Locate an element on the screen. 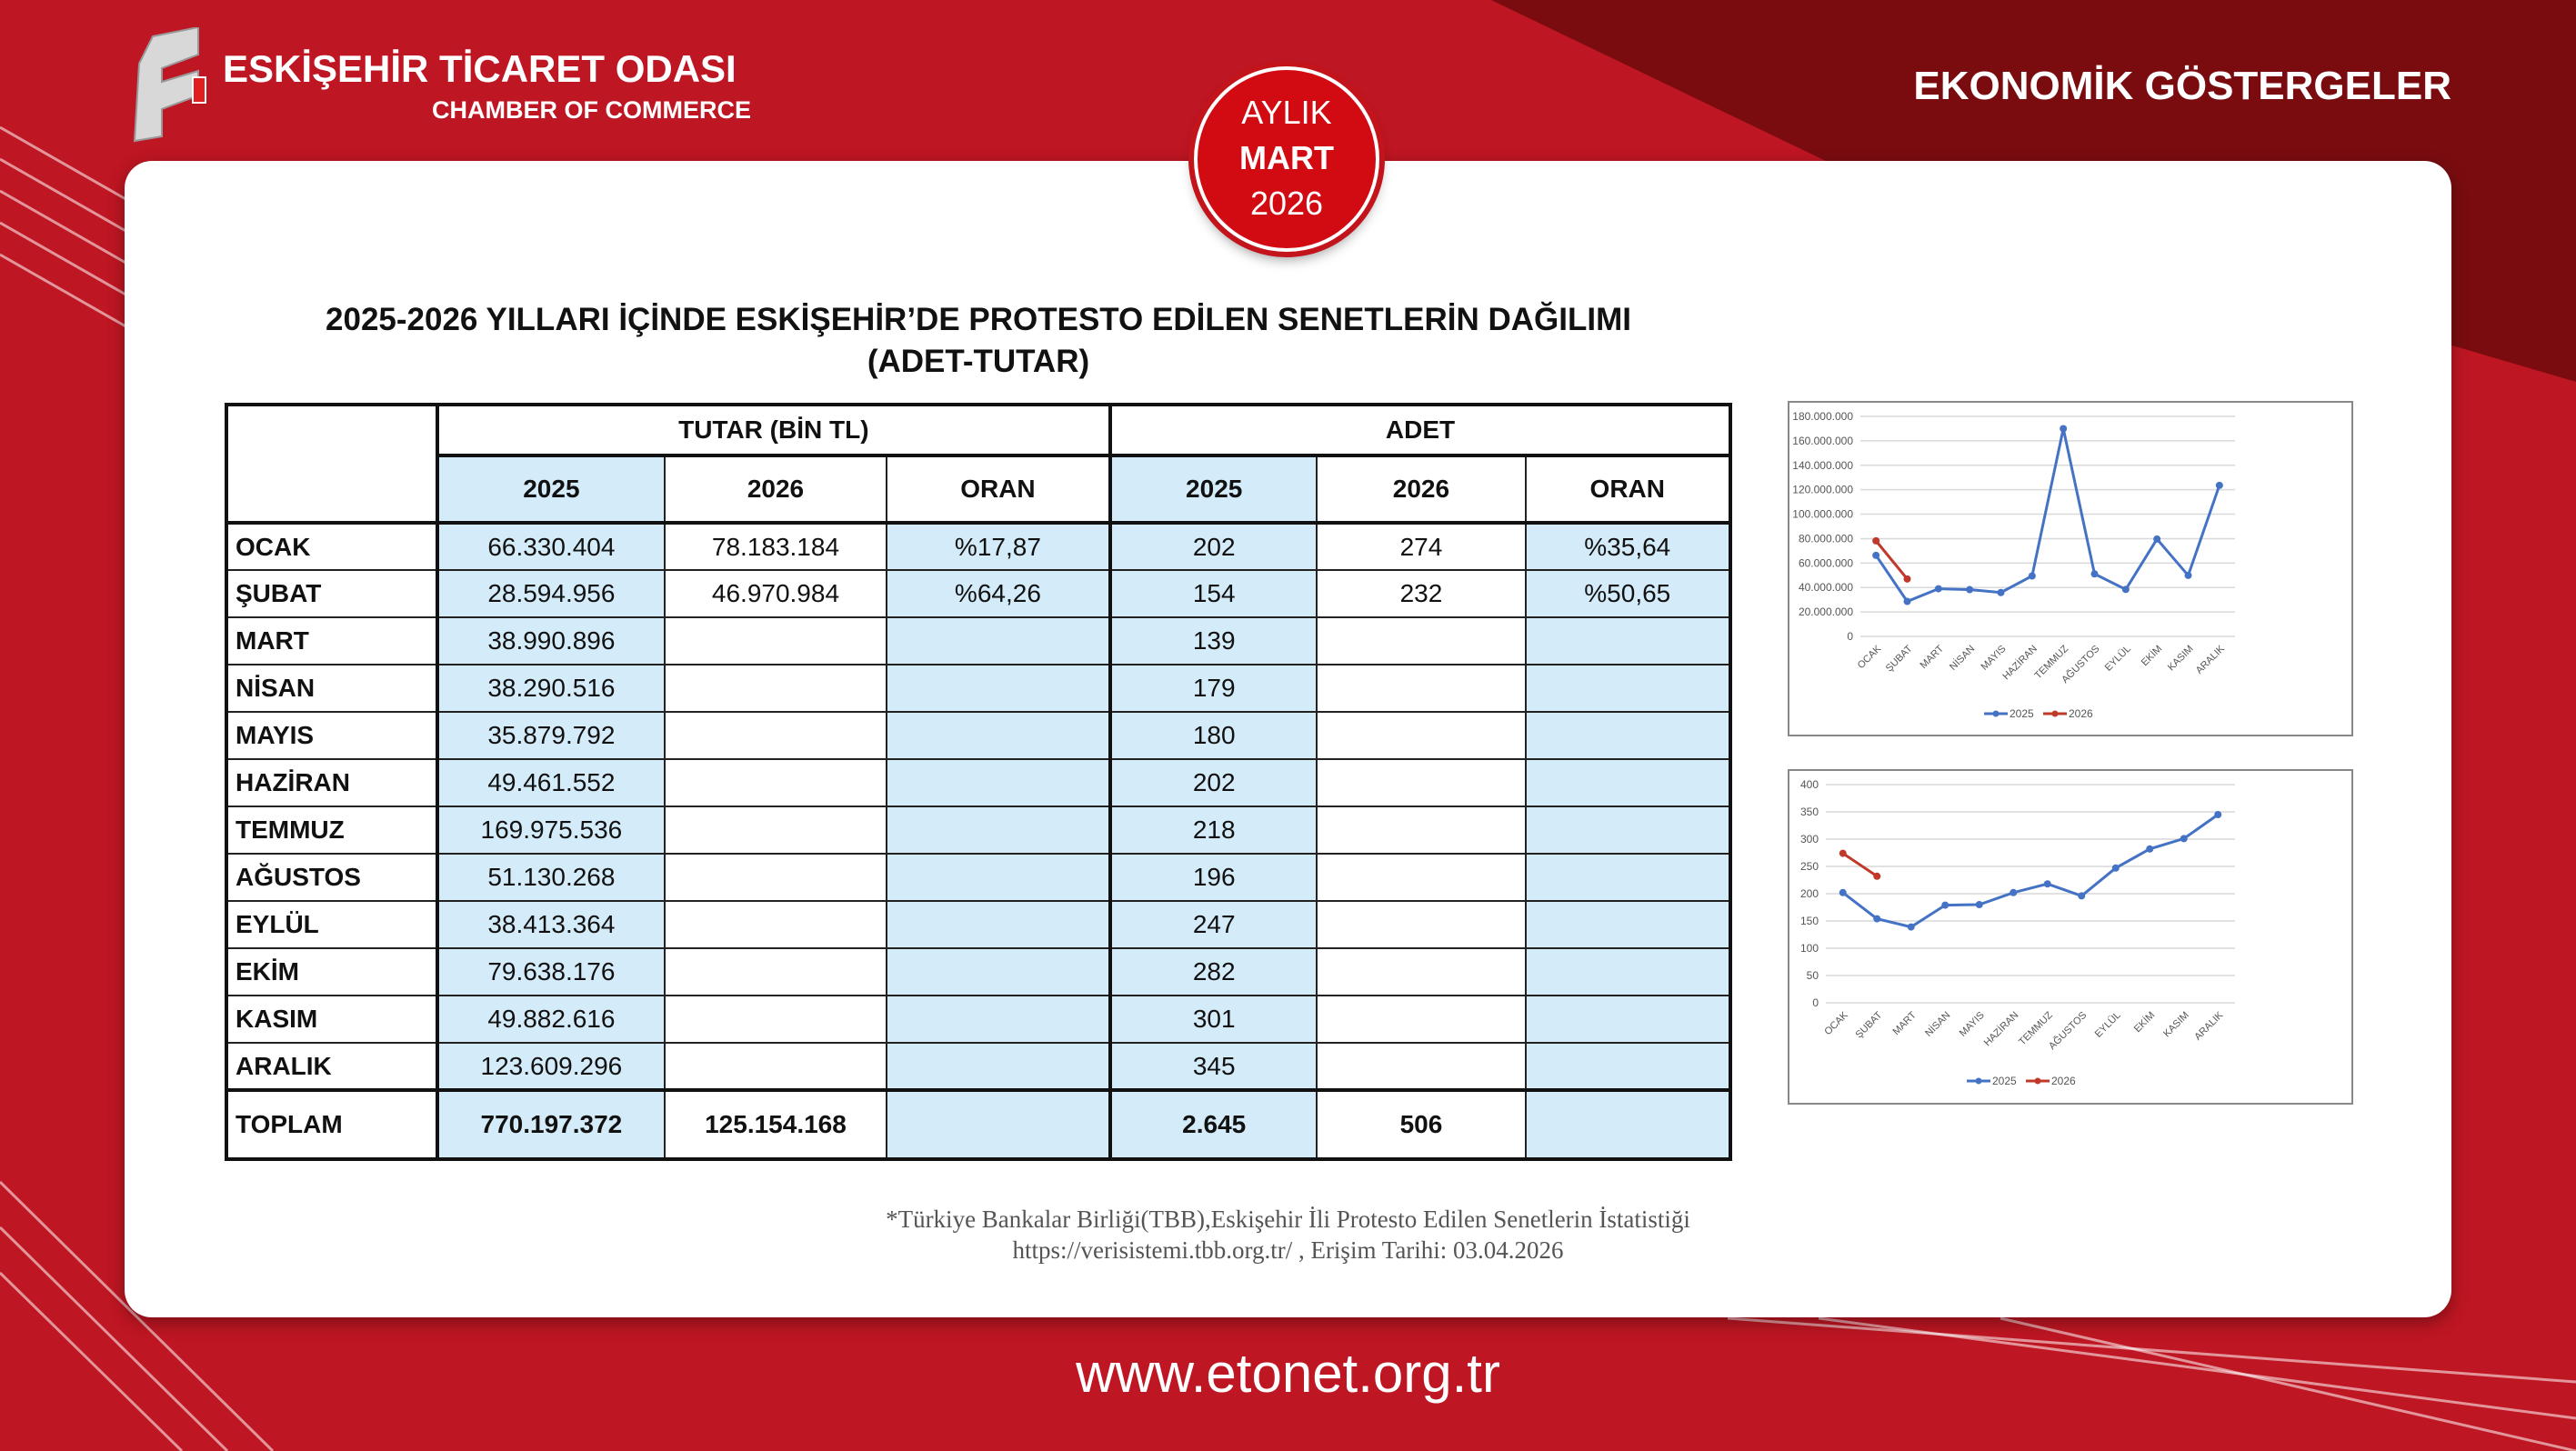 The width and height of the screenshot is (2576, 1451). month-cell: EYLÜL is located at coordinates (332, 925).